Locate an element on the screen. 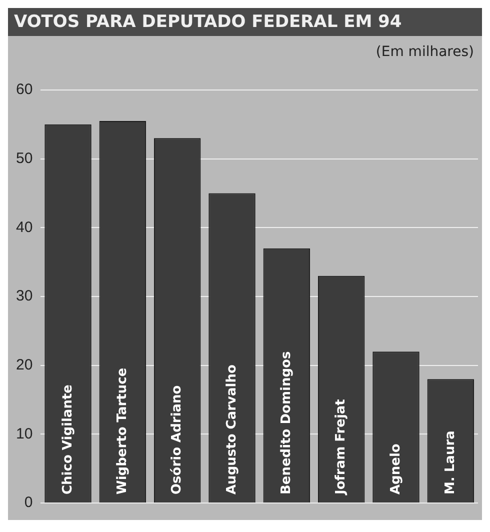 The image size is (490, 532). x-tick-label: Jofram Frejat is located at coordinates (341, 447).